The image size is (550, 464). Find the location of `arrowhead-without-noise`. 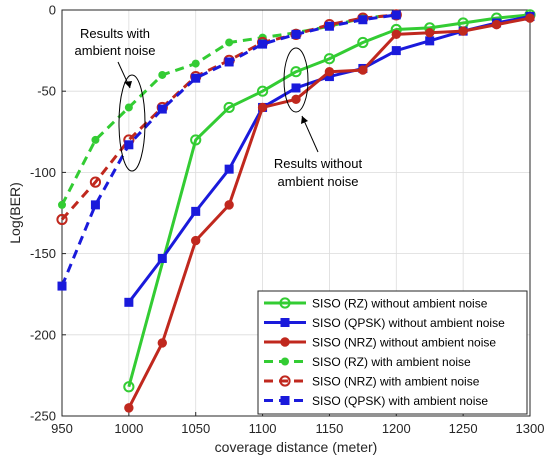

arrowhead-without-noise is located at coordinates (304, 120).